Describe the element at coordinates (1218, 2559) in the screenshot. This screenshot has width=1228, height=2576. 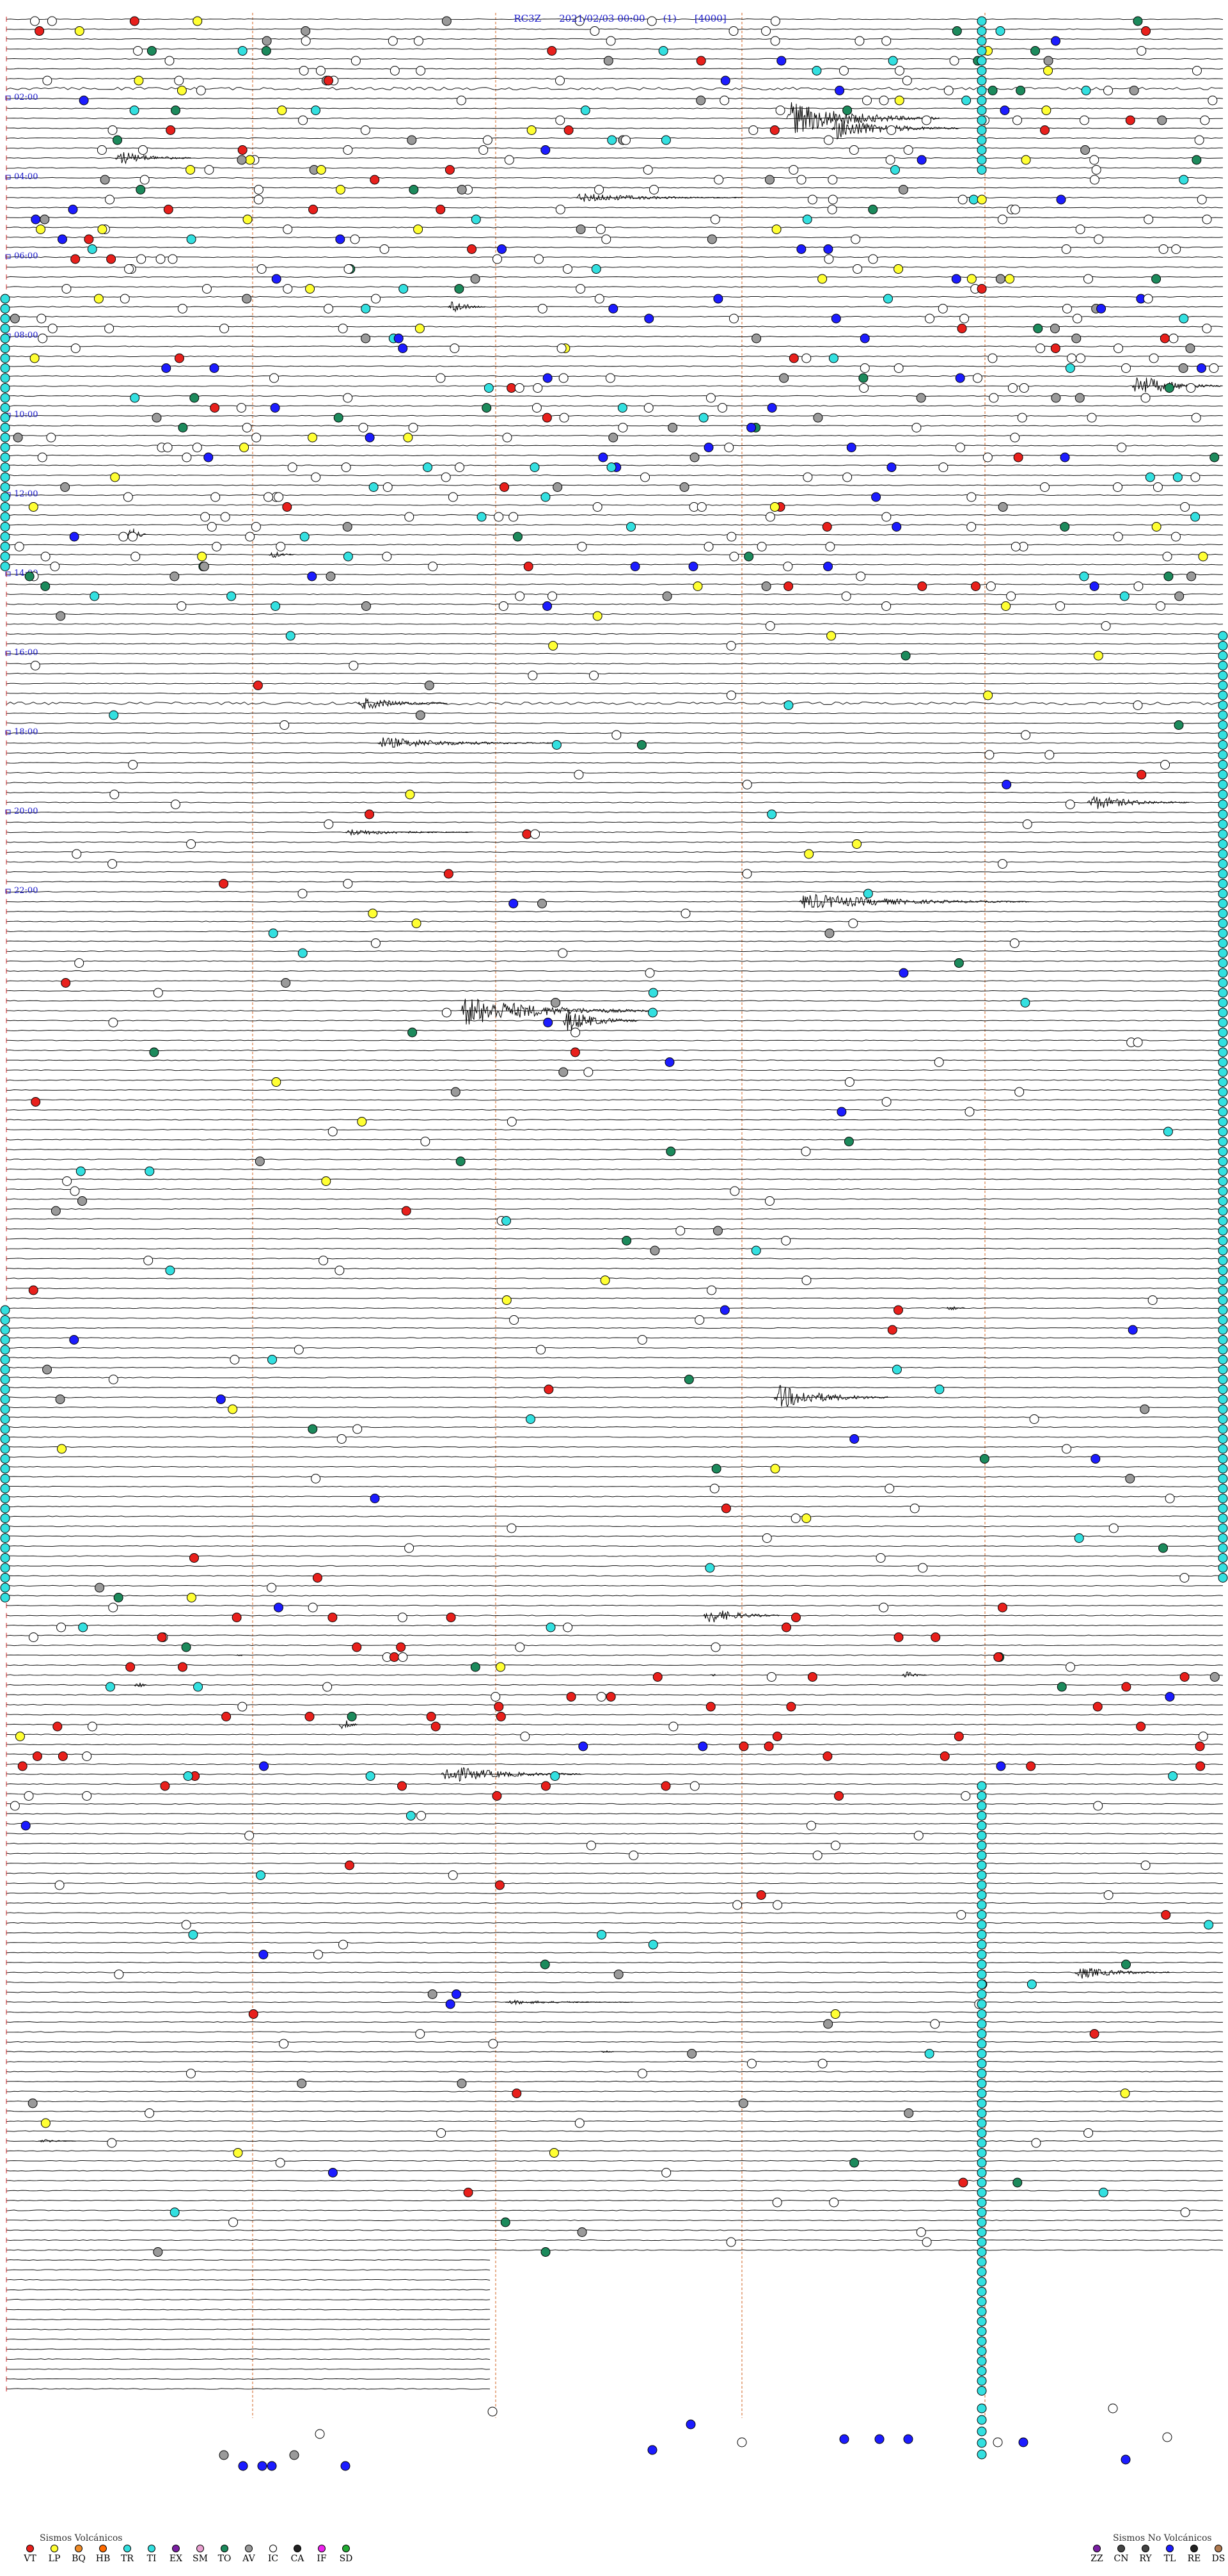
I see `legend-code-label: DS` at that location.